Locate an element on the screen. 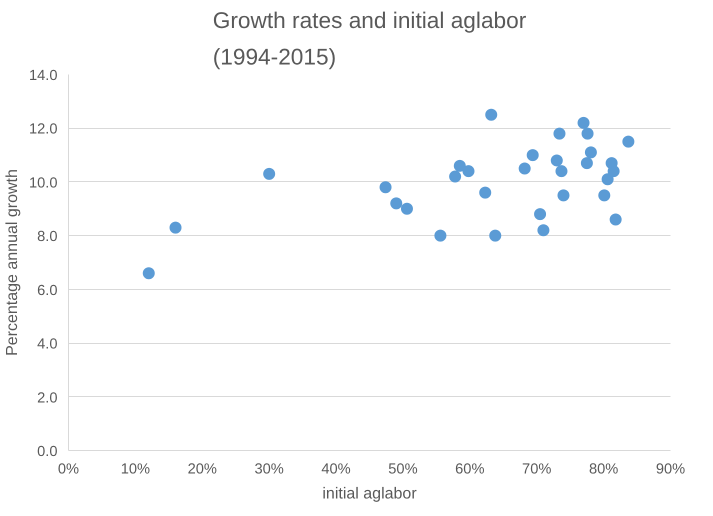 The height and width of the screenshot is (516, 713). x-tick-label: 50% is located at coordinates (403, 470).